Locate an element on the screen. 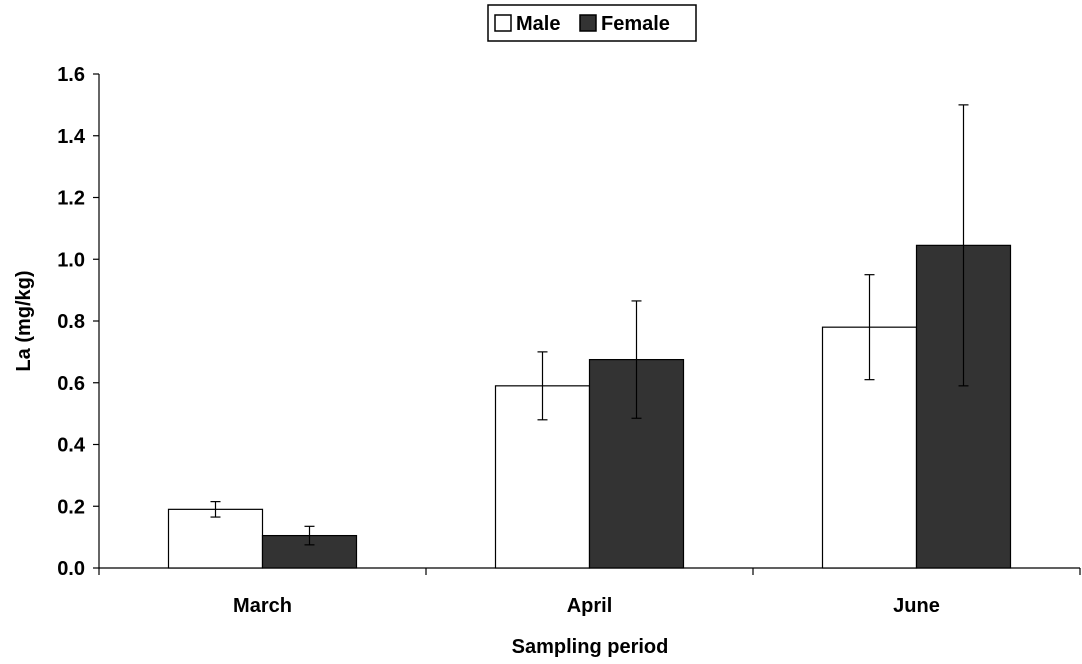 Image resolution: width=1082 pixels, height=664 pixels. x-tick-label: April is located at coordinates (590, 606).